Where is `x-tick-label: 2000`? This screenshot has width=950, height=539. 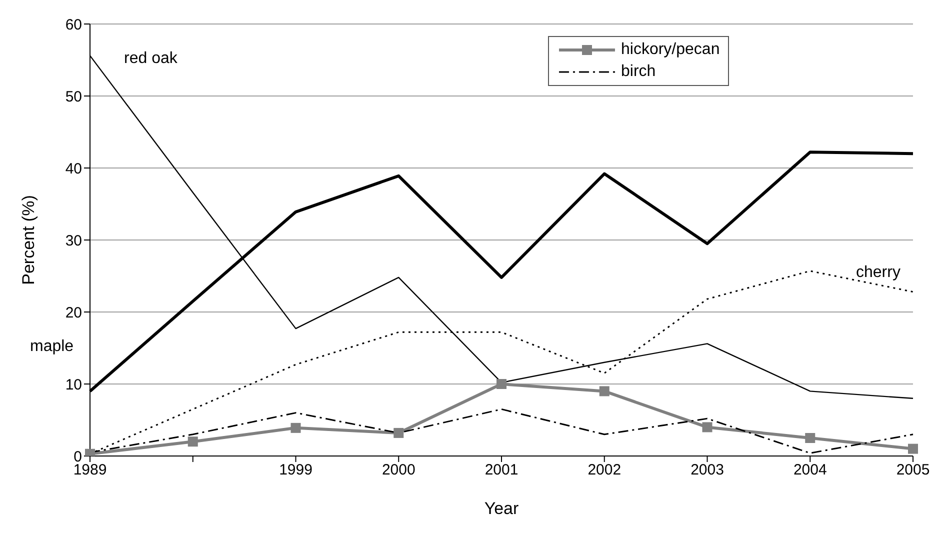
x-tick-label: 2000 is located at coordinates (399, 470).